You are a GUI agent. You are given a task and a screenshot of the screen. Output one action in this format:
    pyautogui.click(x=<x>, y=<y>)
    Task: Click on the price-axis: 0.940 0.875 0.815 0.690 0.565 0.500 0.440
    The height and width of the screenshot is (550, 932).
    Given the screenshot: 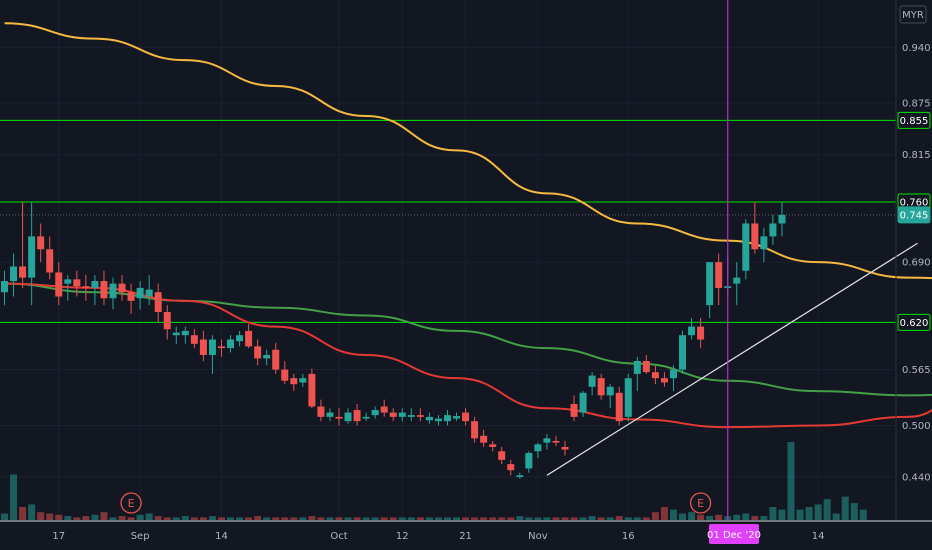 What is the action you would take?
    pyautogui.click(x=916, y=263)
    